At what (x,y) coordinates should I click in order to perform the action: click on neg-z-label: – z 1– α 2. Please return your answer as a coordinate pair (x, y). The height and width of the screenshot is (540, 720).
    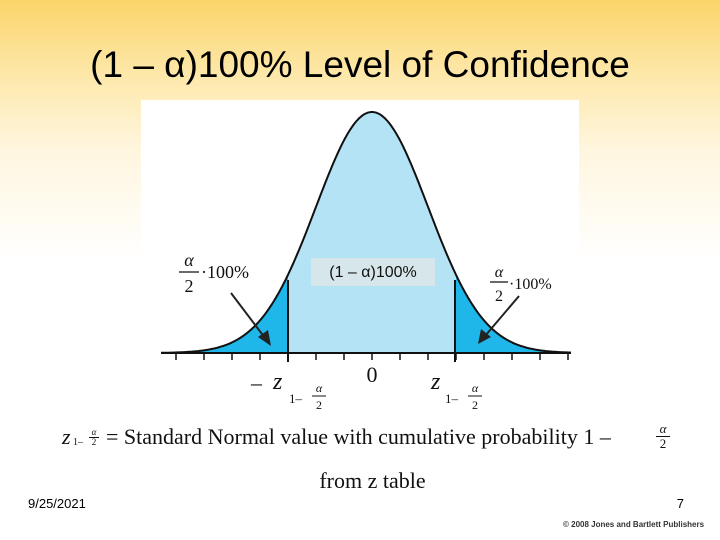
    Looking at the image, I should click on (288, 390).